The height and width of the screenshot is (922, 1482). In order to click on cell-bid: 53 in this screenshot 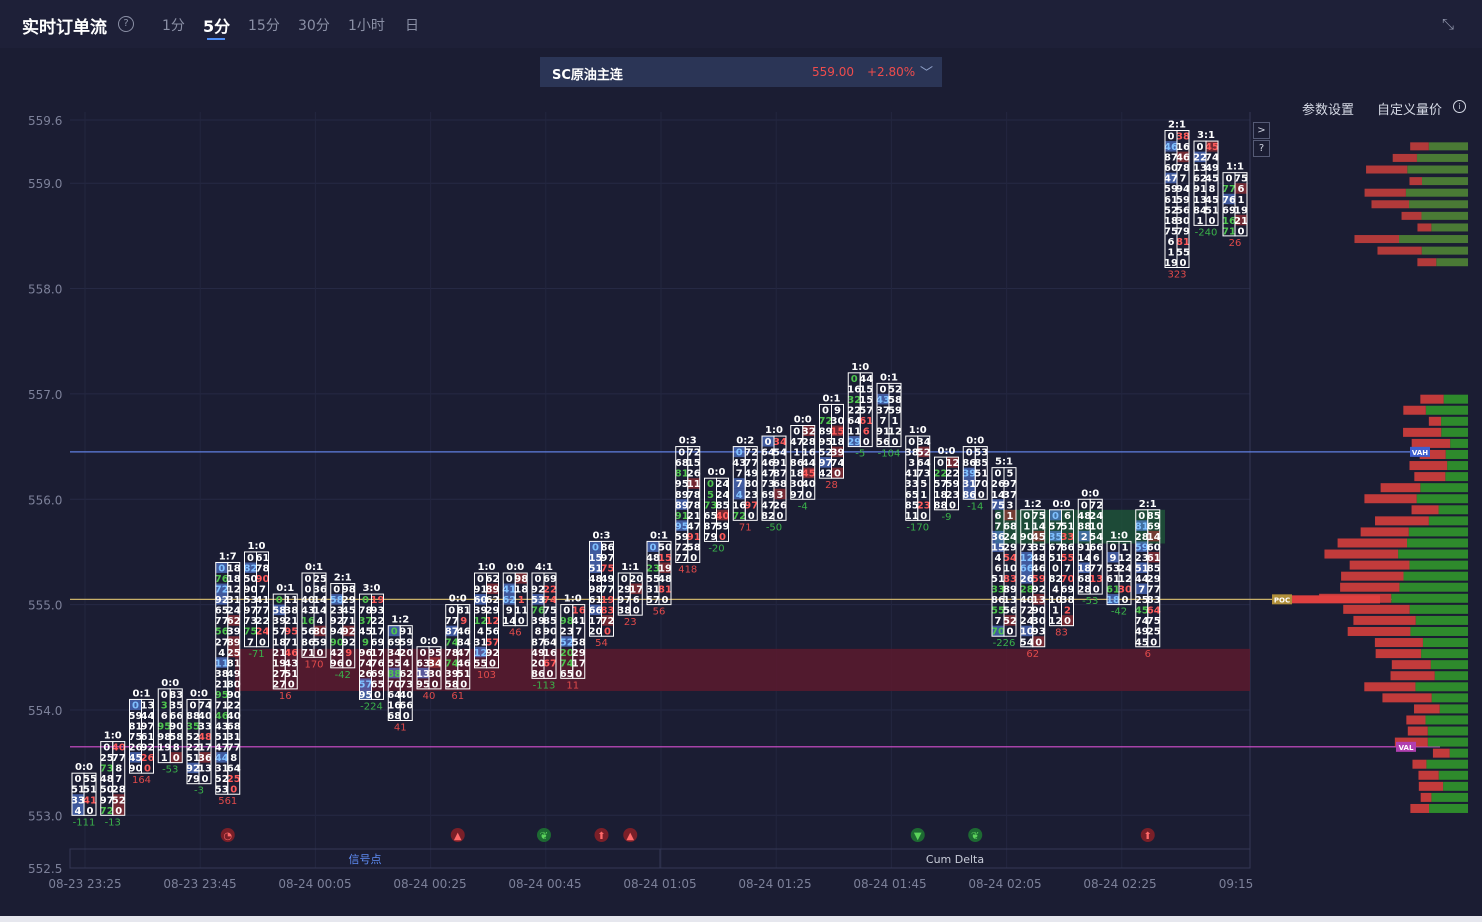, I will do `click(222, 790)`.